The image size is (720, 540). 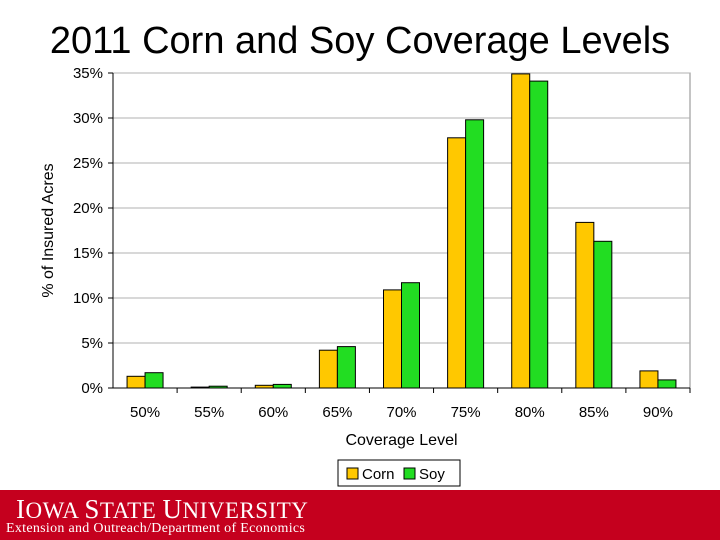 What do you see at coordinates (273, 412) in the screenshot?
I see `x-tick-label: 60%` at bounding box center [273, 412].